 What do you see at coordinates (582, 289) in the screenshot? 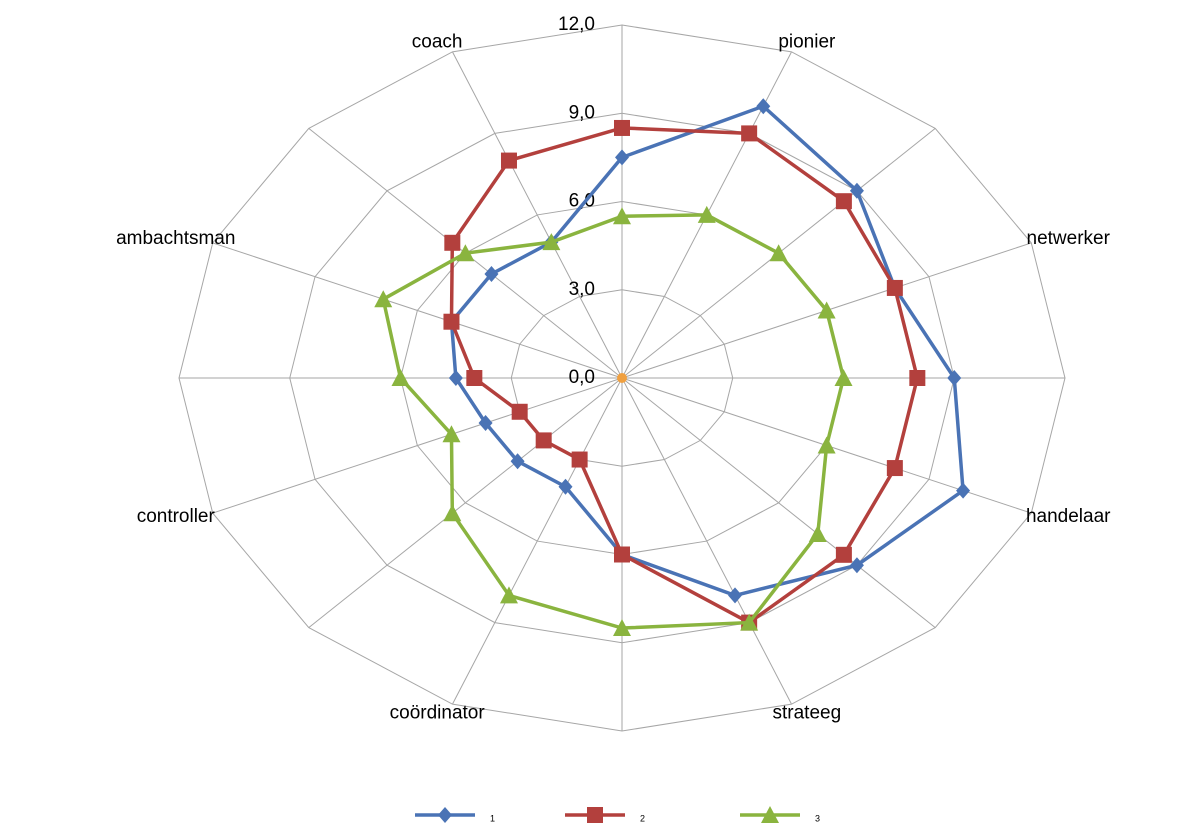
I see `y-tick-label: 3,0` at bounding box center [582, 289].